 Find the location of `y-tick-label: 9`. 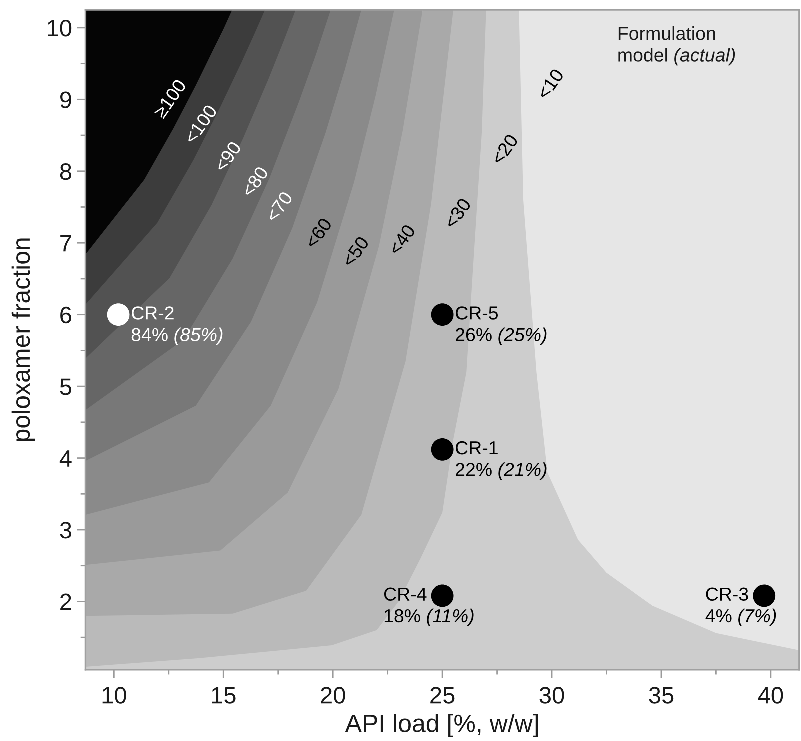

y-tick-label: 9 is located at coordinates (66, 100).